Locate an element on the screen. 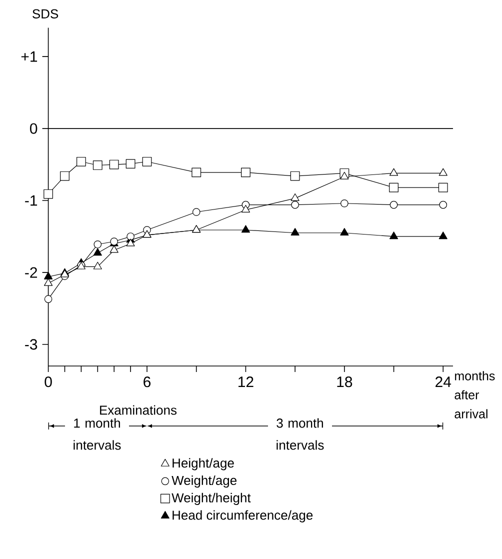 This screenshot has width=502, height=559. x-tick-label: 6 is located at coordinates (147, 382).